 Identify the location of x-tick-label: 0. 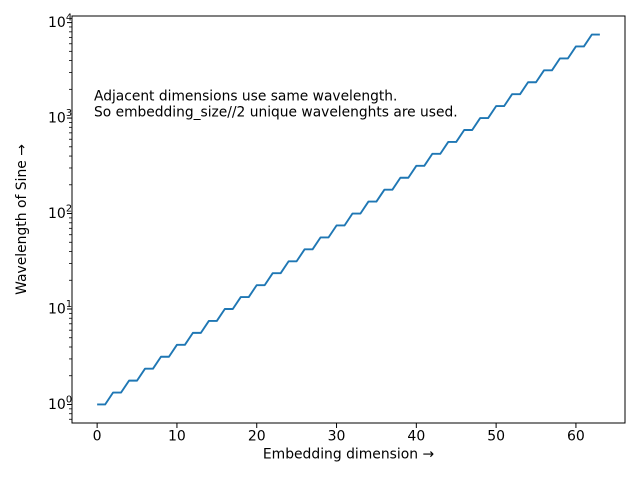
(97, 437).